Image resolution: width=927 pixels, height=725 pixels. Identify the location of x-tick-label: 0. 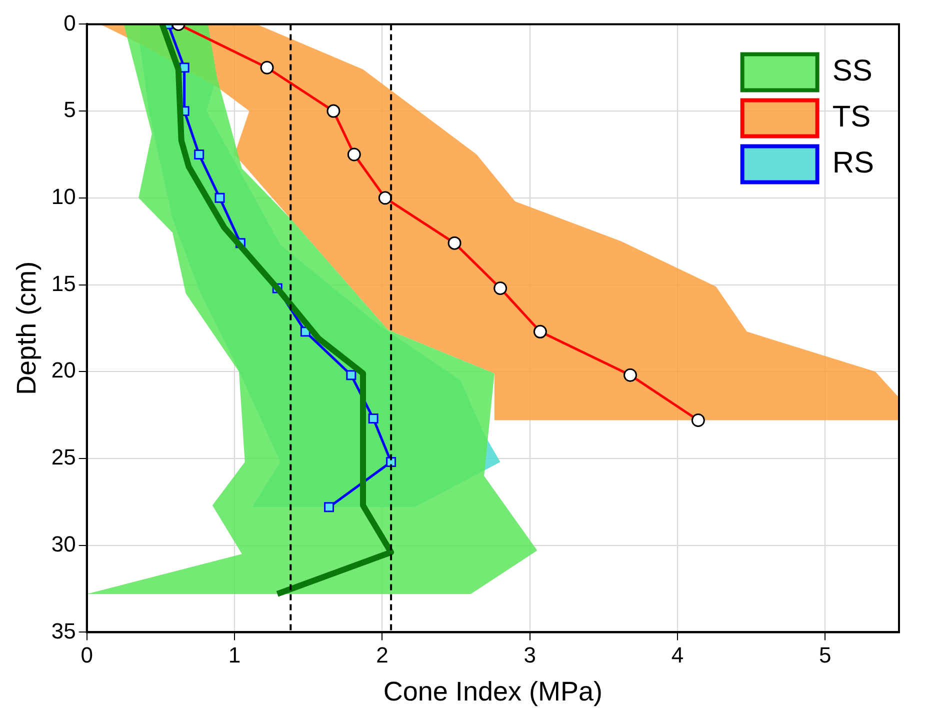
(86, 655).